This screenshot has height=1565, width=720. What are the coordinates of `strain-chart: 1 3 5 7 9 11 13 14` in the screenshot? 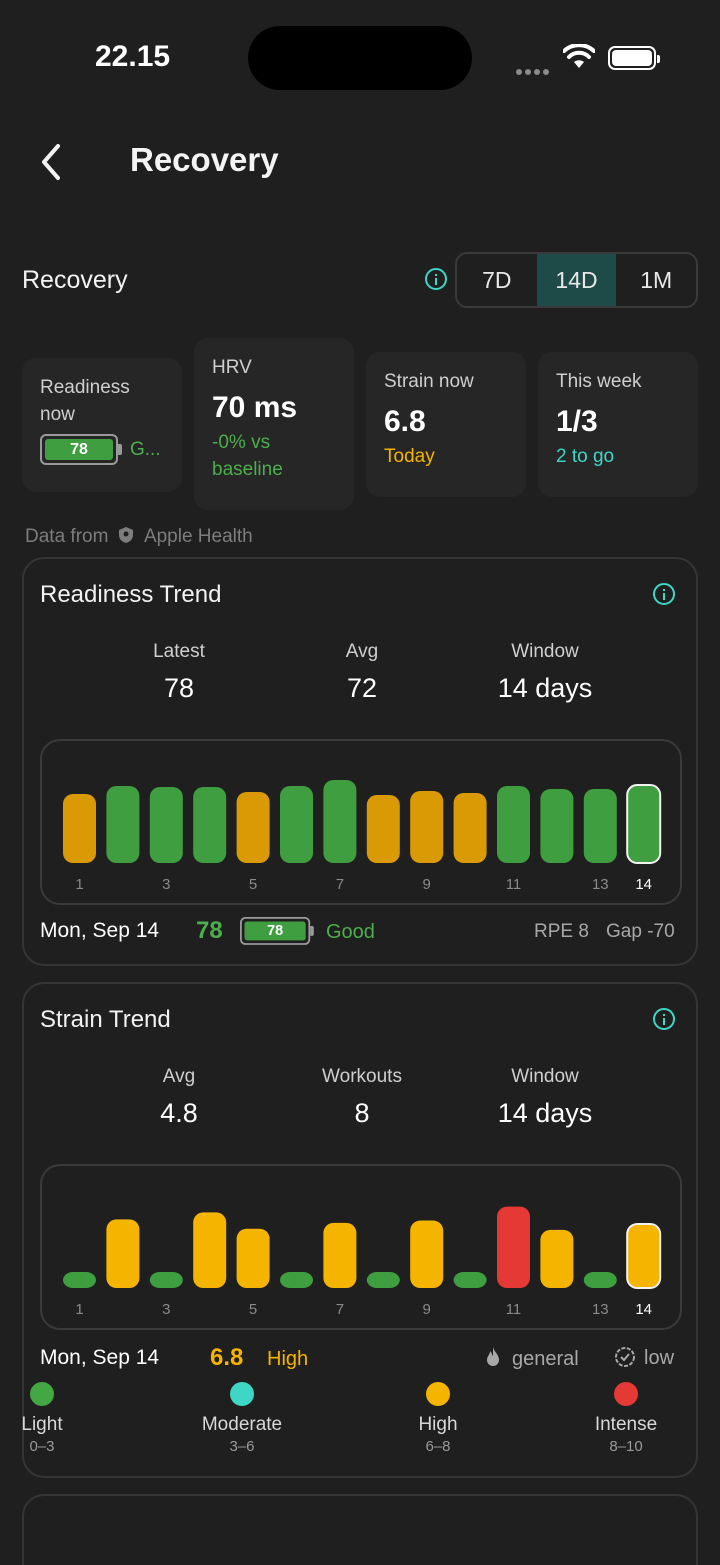 It's located at (361, 1247).